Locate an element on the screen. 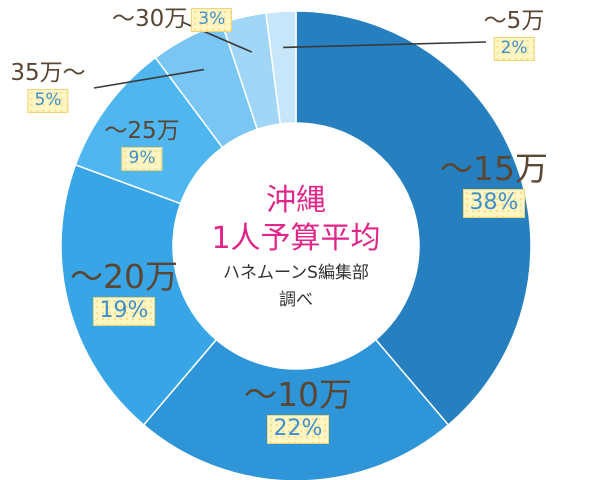 This screenshot has height=480, width=600. chart-center-text: 沖縄 1人予算平均 ハネムーンS編集部 調べ is located at coordinates (295, 247).